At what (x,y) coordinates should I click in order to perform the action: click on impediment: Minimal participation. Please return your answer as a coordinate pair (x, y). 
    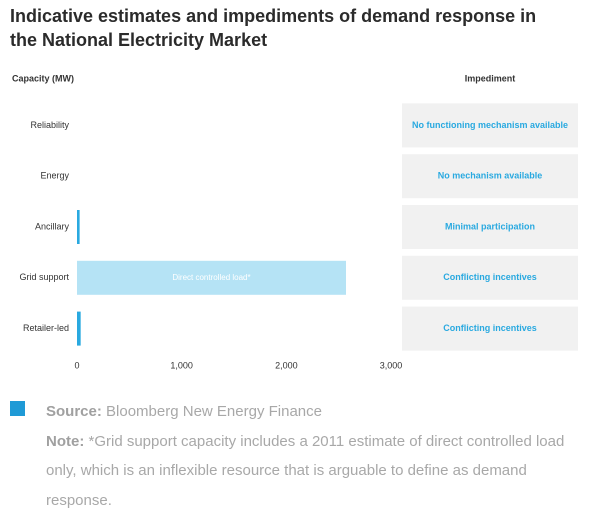
    Looking at the image, I should click on (490, 226).